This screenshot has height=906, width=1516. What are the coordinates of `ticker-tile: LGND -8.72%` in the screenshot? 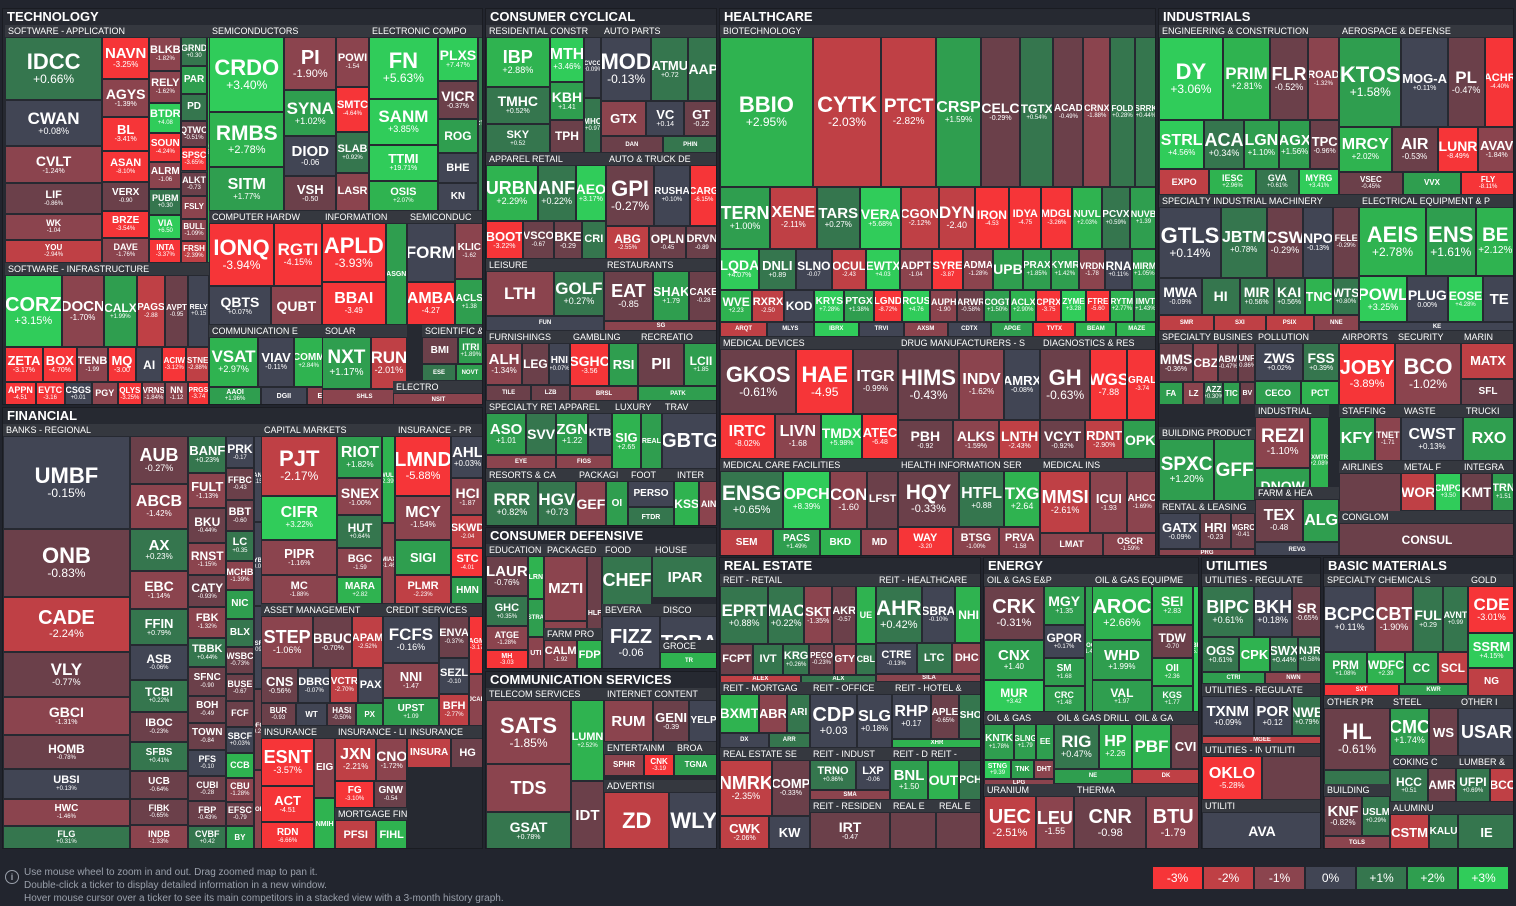 It's located at (888, 305).